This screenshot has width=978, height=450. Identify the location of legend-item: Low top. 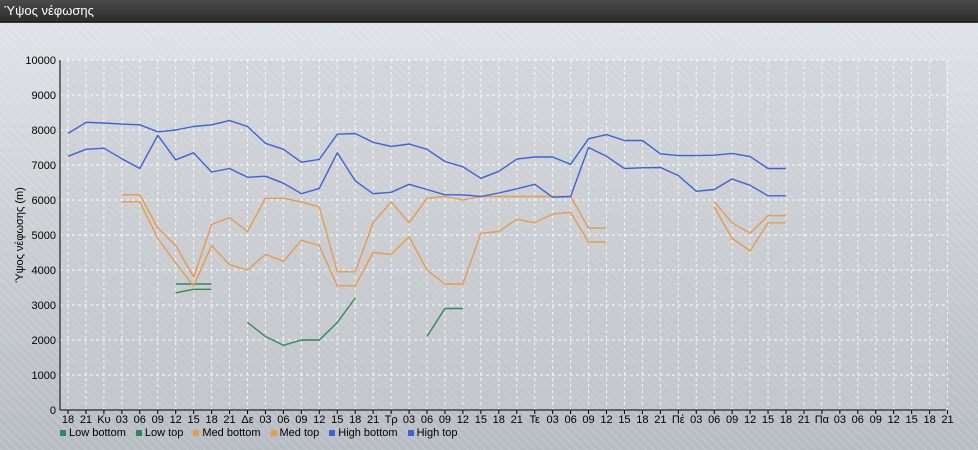
(159, 433).